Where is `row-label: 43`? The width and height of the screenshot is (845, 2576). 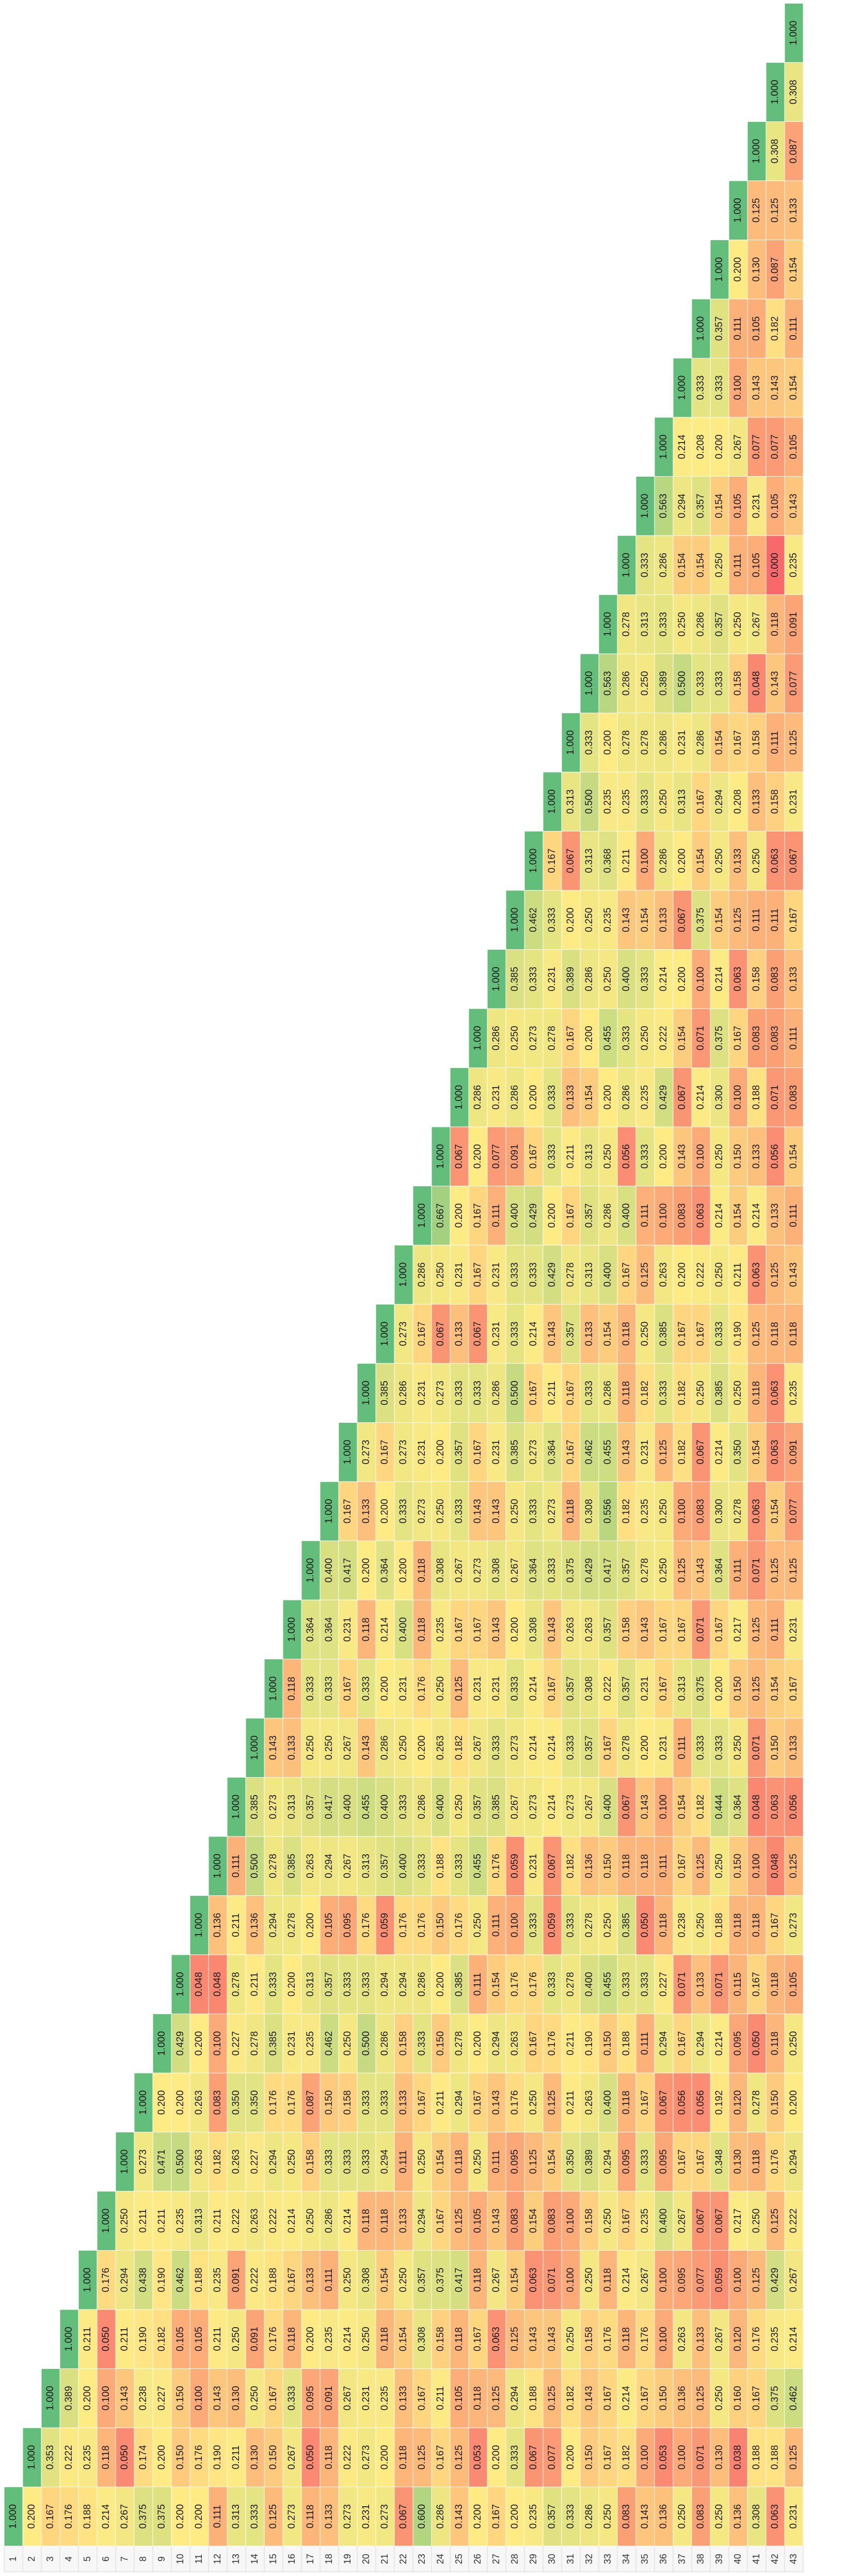 row-label: 43 is located at coordinates (794, 2559).